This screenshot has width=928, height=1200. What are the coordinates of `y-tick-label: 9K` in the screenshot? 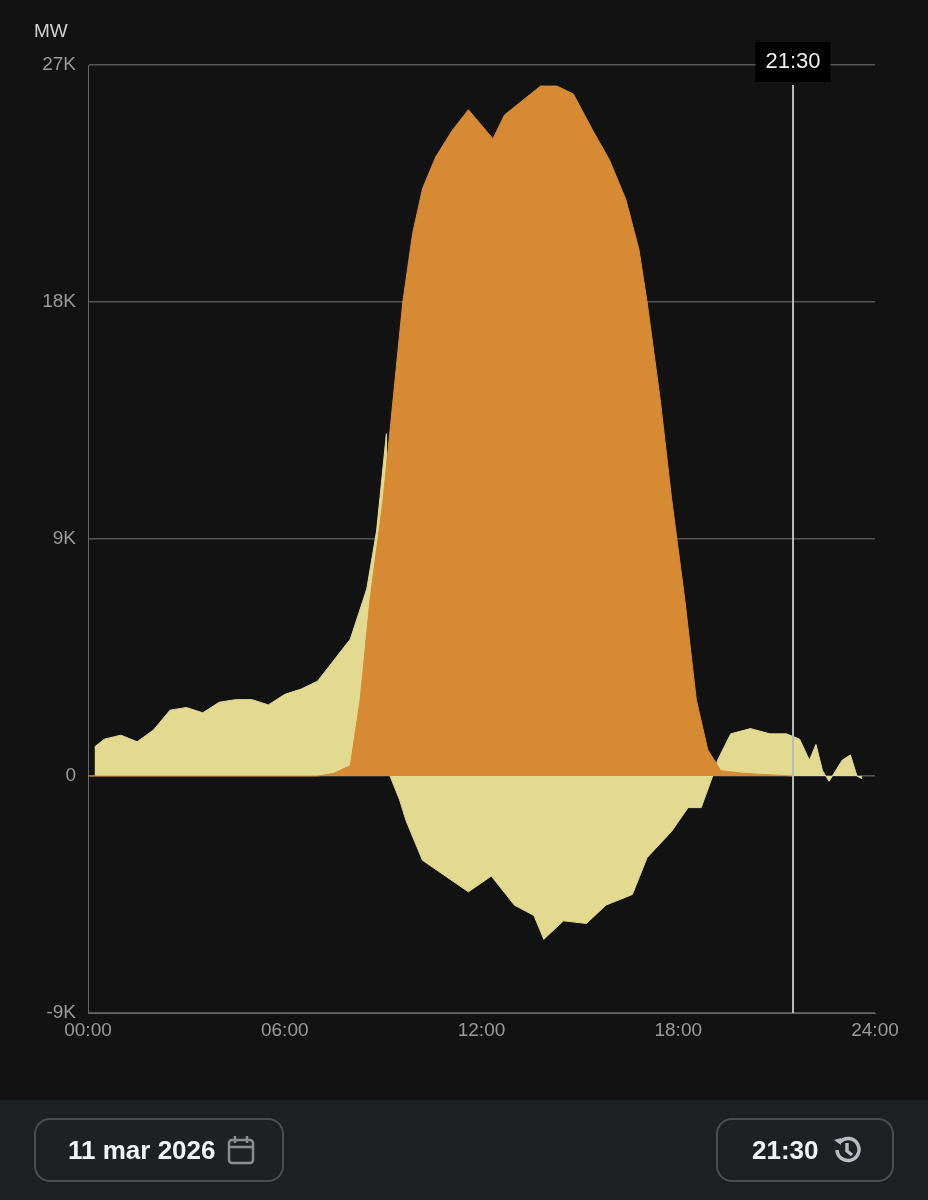 It's located at (64, 538).